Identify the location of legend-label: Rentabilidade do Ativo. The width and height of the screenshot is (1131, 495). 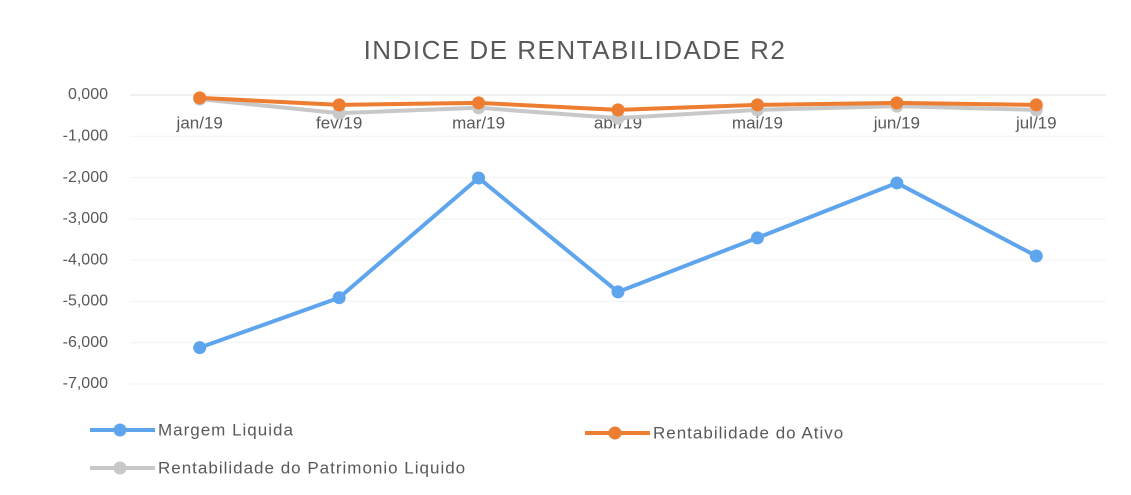
(748, 432).